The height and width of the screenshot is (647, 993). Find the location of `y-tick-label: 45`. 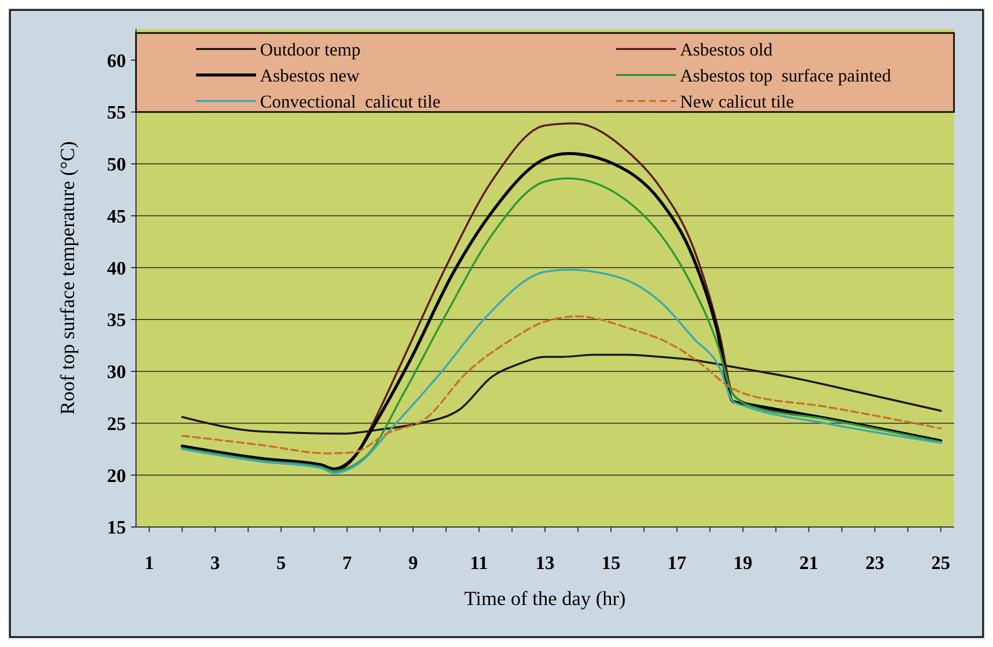

y-tick-label: 45 is located at coordinates (116, 217).